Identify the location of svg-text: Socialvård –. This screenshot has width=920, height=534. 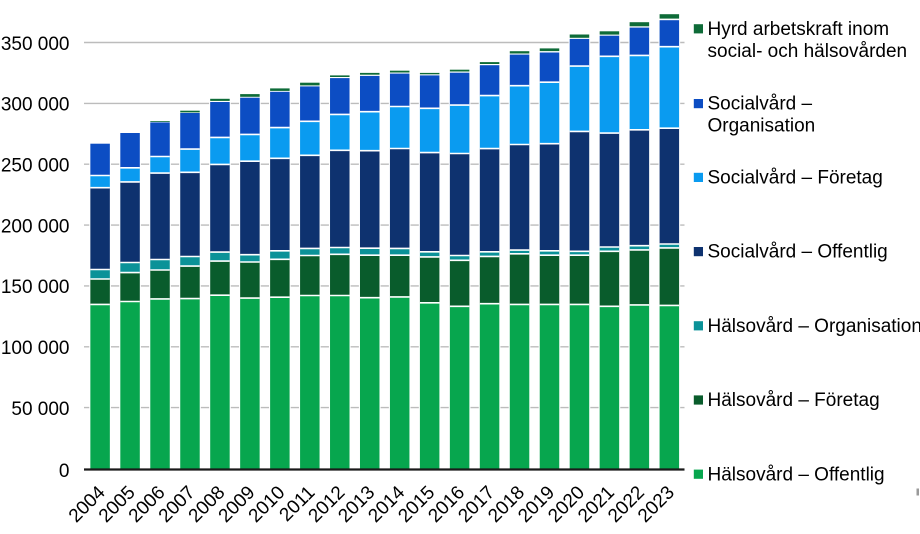
(760, 104).